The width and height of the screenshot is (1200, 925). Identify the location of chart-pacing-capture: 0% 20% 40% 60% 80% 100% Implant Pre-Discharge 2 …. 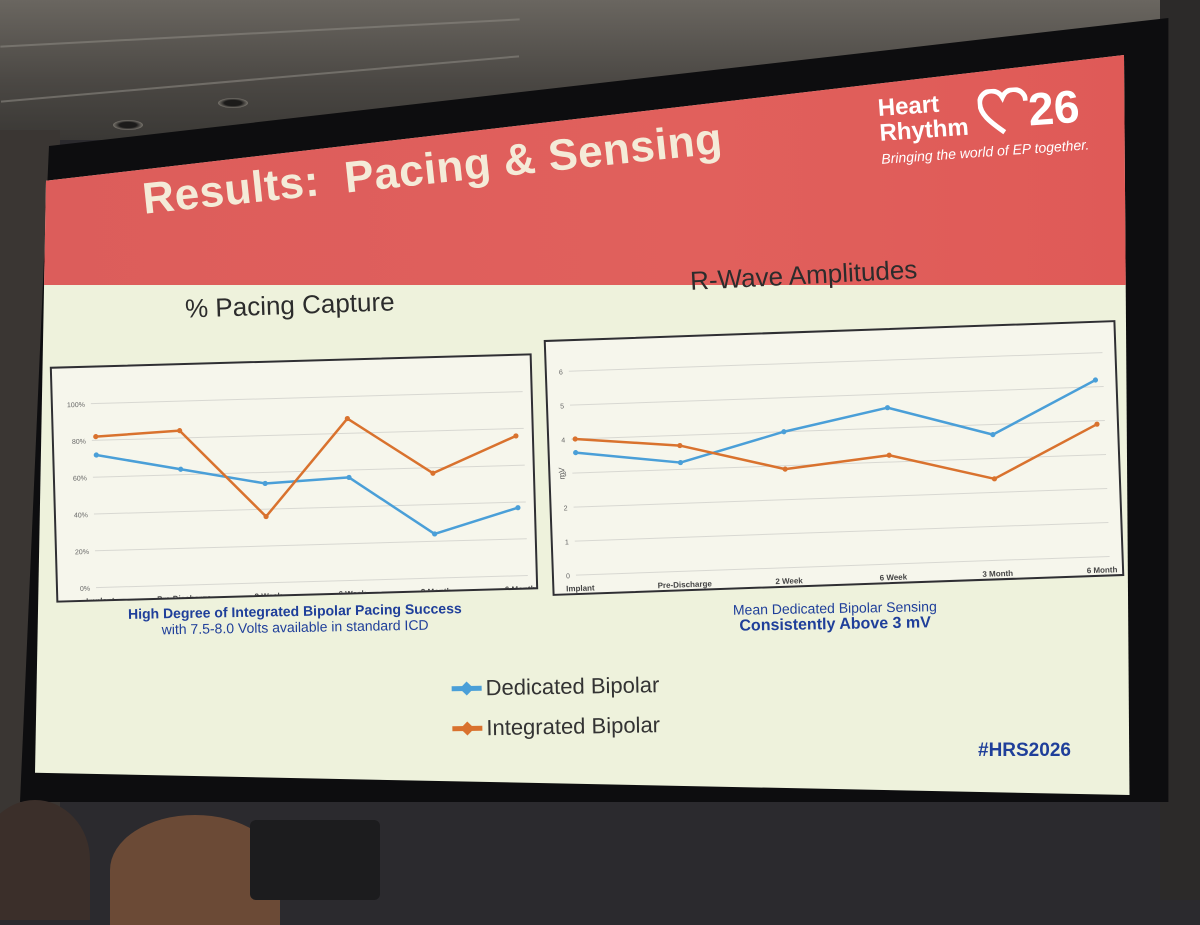
(294, 479).